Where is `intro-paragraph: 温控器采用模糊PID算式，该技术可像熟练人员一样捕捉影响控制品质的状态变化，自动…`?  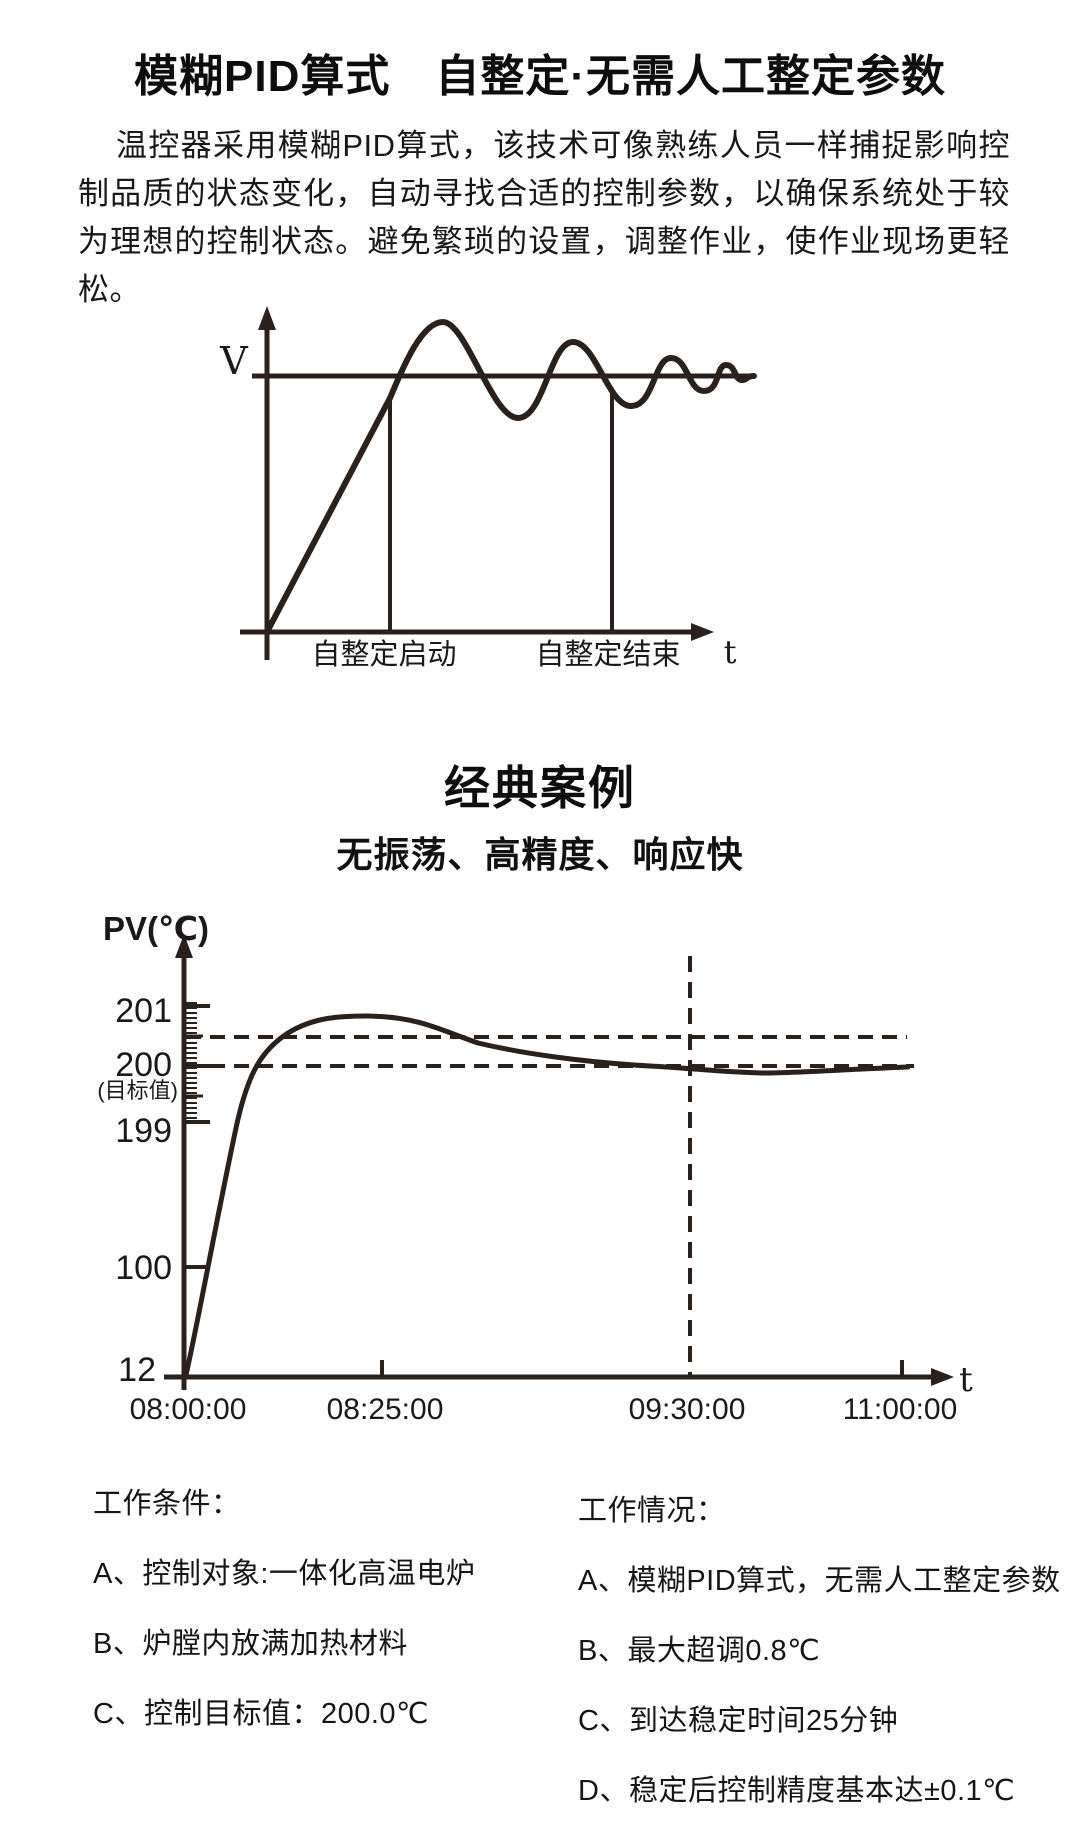
intro-paragraph: 温控器采用模糊PID算式，该技术可像熟练人员一样捕捉影响控制品质的状态变化，自动… is located at coordinates (544, 217).